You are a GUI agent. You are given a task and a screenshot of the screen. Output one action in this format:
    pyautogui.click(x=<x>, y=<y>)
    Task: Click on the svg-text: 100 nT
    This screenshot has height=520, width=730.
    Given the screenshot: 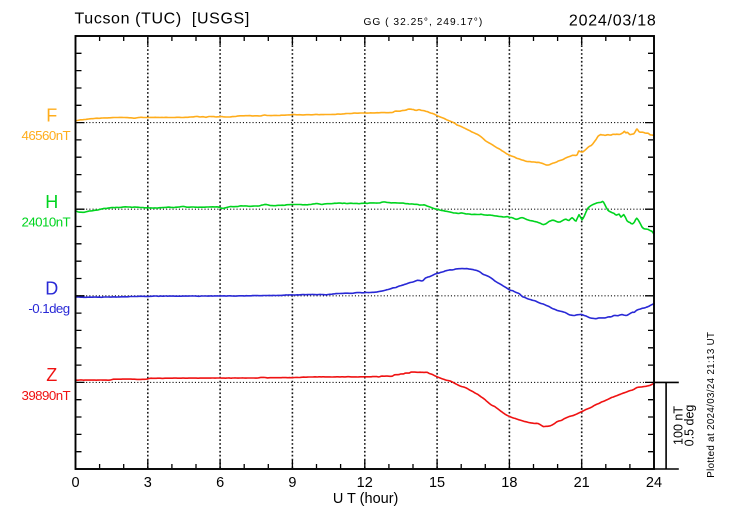 What is the action you would take?
    pyautogui.click(x=678, y=425)
    